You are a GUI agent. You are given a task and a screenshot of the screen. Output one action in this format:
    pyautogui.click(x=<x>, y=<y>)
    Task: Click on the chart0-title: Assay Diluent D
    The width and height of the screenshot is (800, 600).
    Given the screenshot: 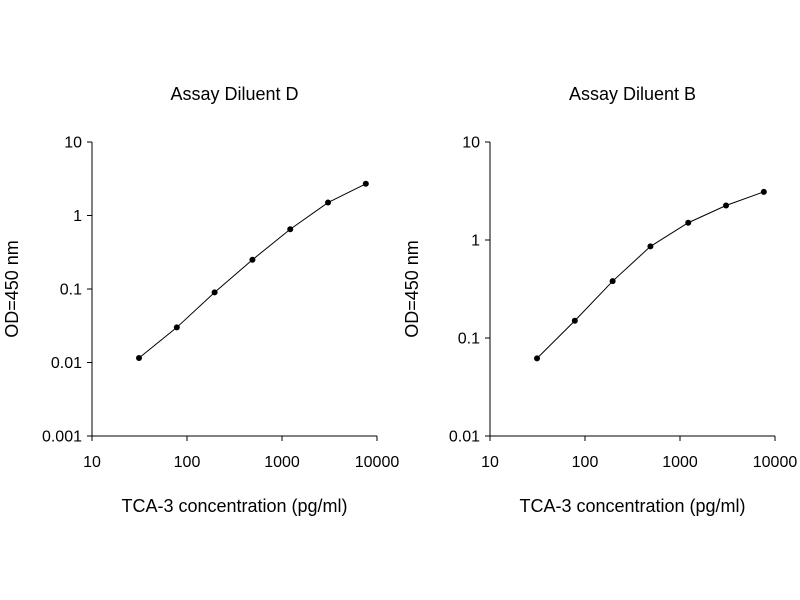 What is the action you would take?
    pyautogui.click(x=234, y=94)
    